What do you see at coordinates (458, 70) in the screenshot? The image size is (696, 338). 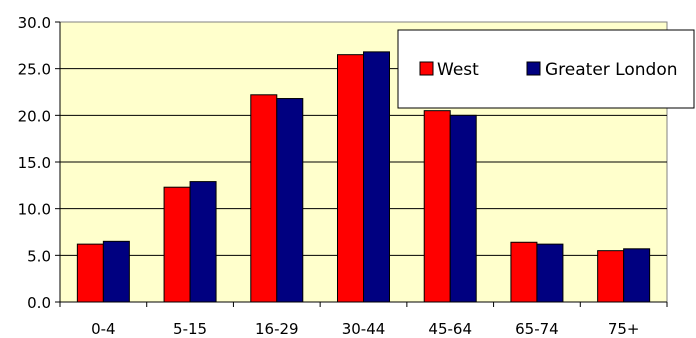 I see `legend-label-west: West` at bounding box center [458, 70].